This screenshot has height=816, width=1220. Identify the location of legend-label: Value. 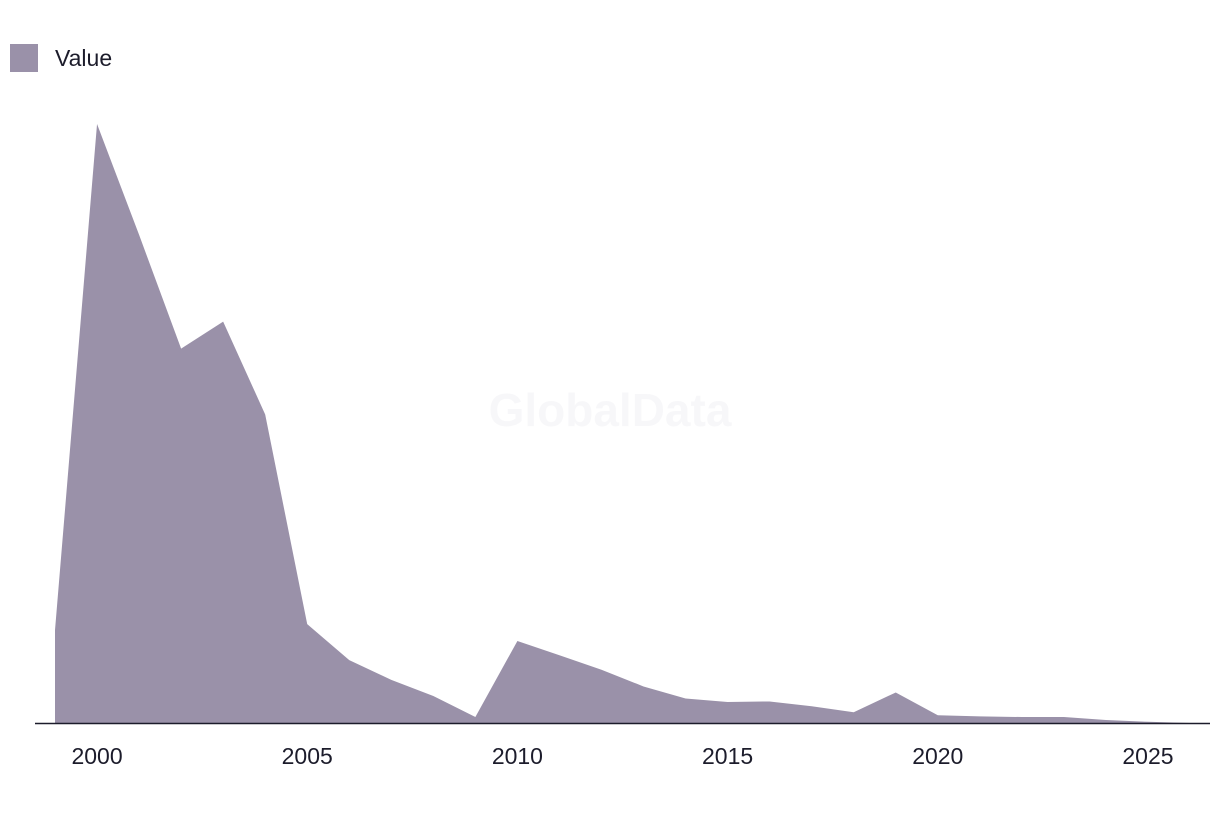
(84, 57).